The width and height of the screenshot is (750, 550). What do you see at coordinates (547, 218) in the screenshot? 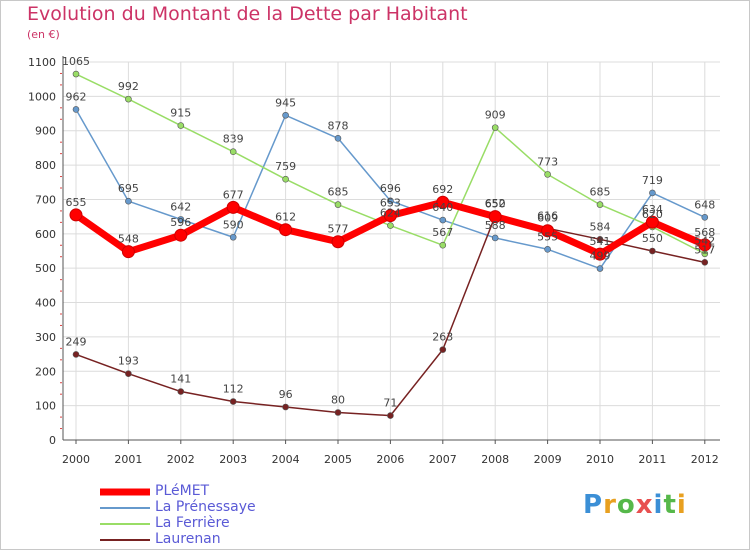
I see `data-label: 609` at bounding box center [547, 218].